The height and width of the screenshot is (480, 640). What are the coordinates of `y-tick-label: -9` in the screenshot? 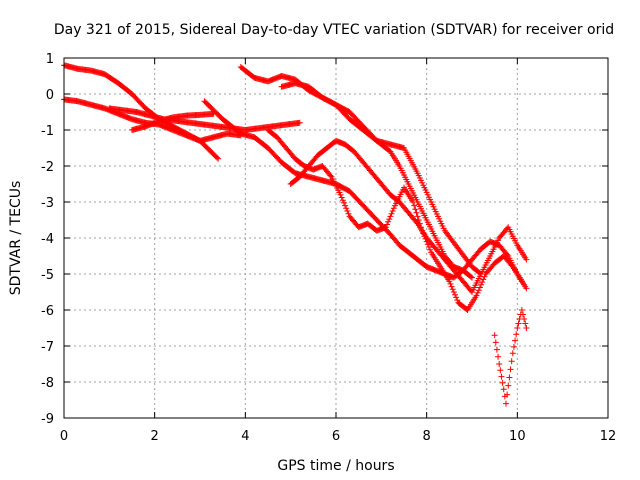 It's located at (47, 419).